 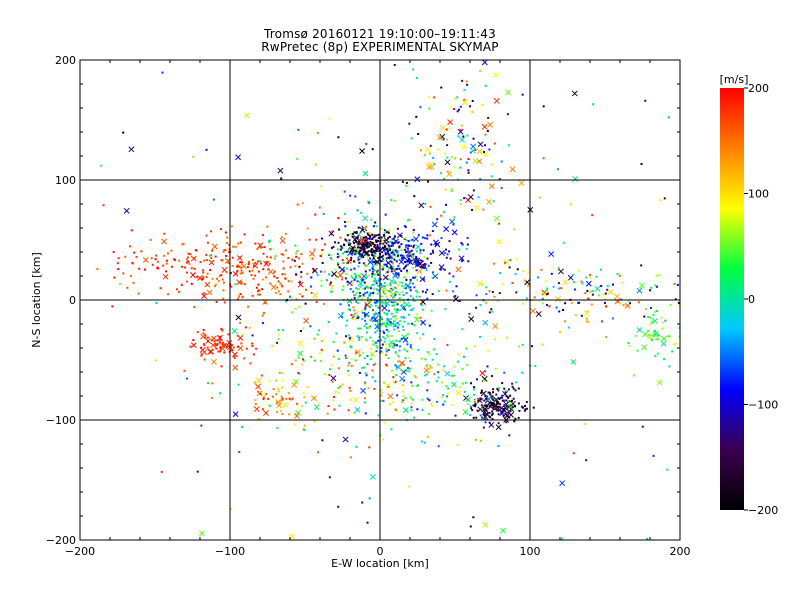 What do you see at coordinates (61, 420) in the screenshot?
I see `y-tick-label: −100` at bounding box center [61, 420].